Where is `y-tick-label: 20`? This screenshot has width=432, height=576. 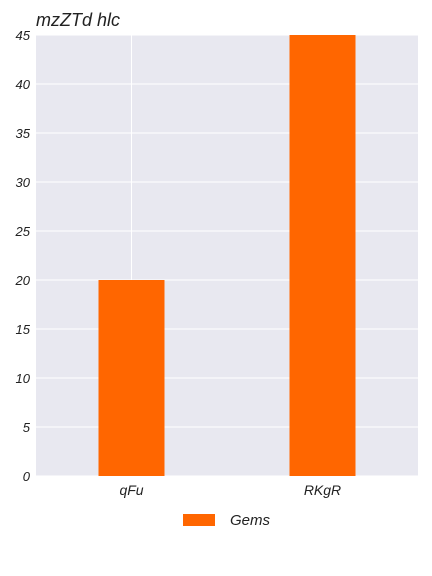 y-tick-label: 20 is located at coordinates (23, 280).